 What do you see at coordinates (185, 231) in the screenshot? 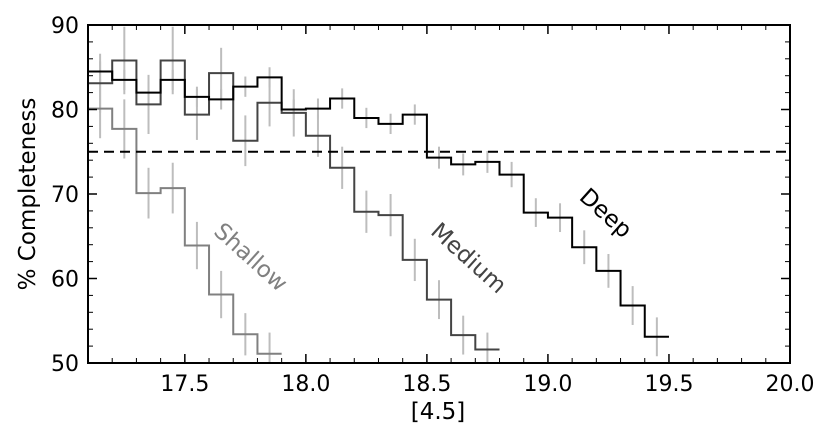
I see `shallow-series-line` at bounding box center [185, 231].